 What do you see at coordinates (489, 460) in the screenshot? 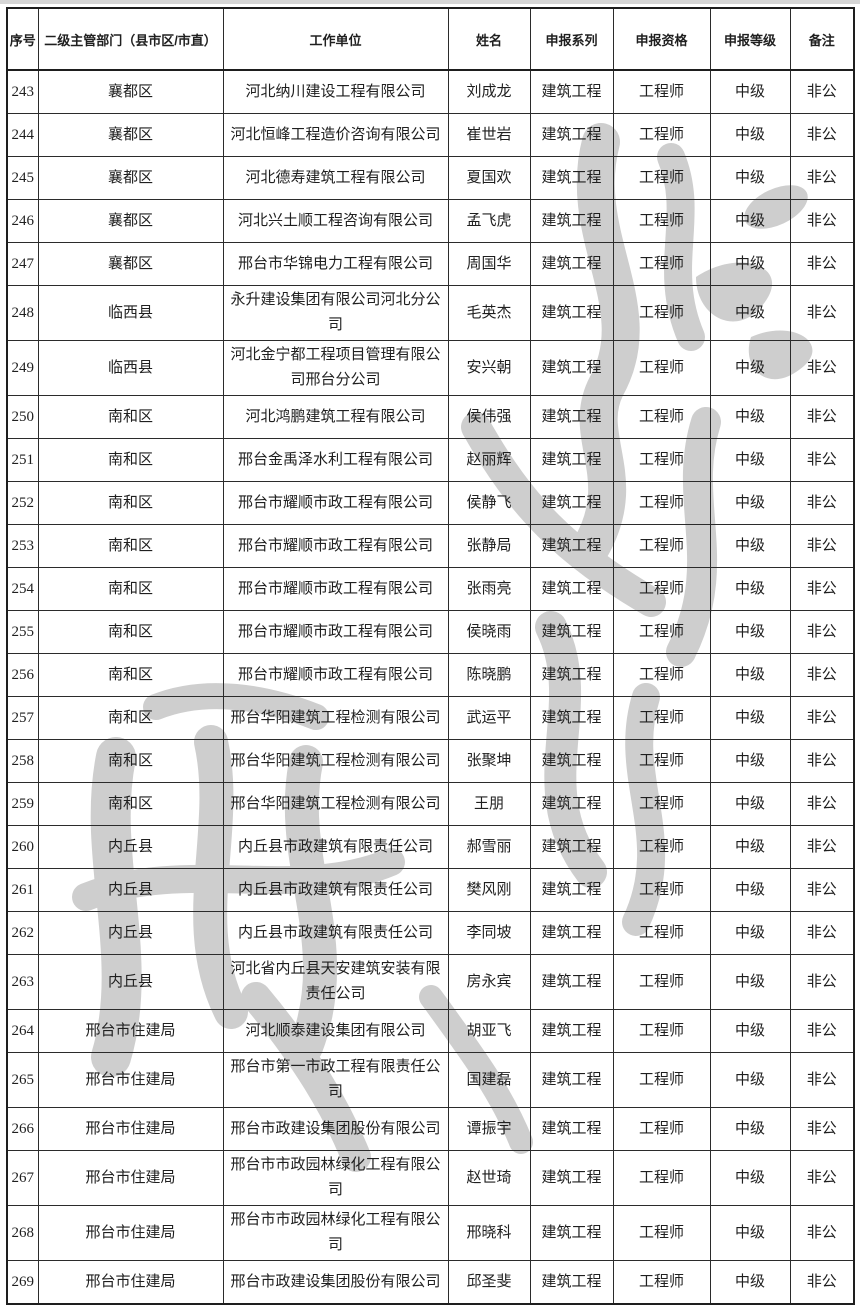
I see `cell-name: 赵丽辉` at bounding box center [489, 460].